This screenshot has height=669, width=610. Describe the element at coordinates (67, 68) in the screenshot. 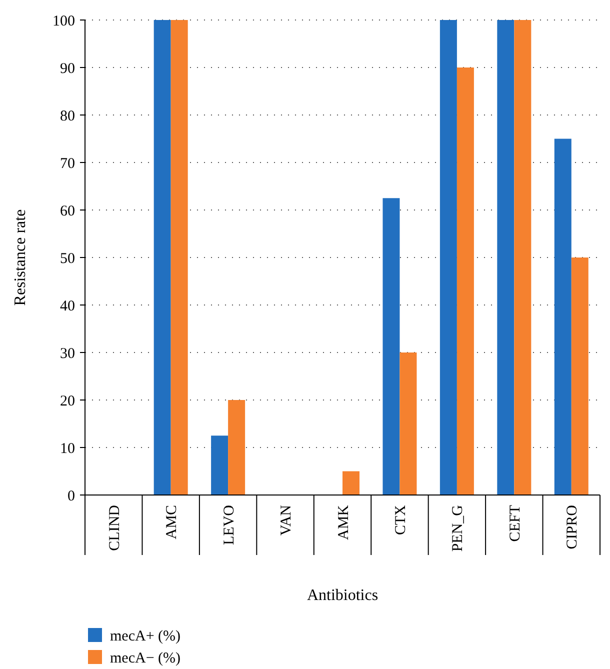

I see `y-tick-label: 90` at that location.